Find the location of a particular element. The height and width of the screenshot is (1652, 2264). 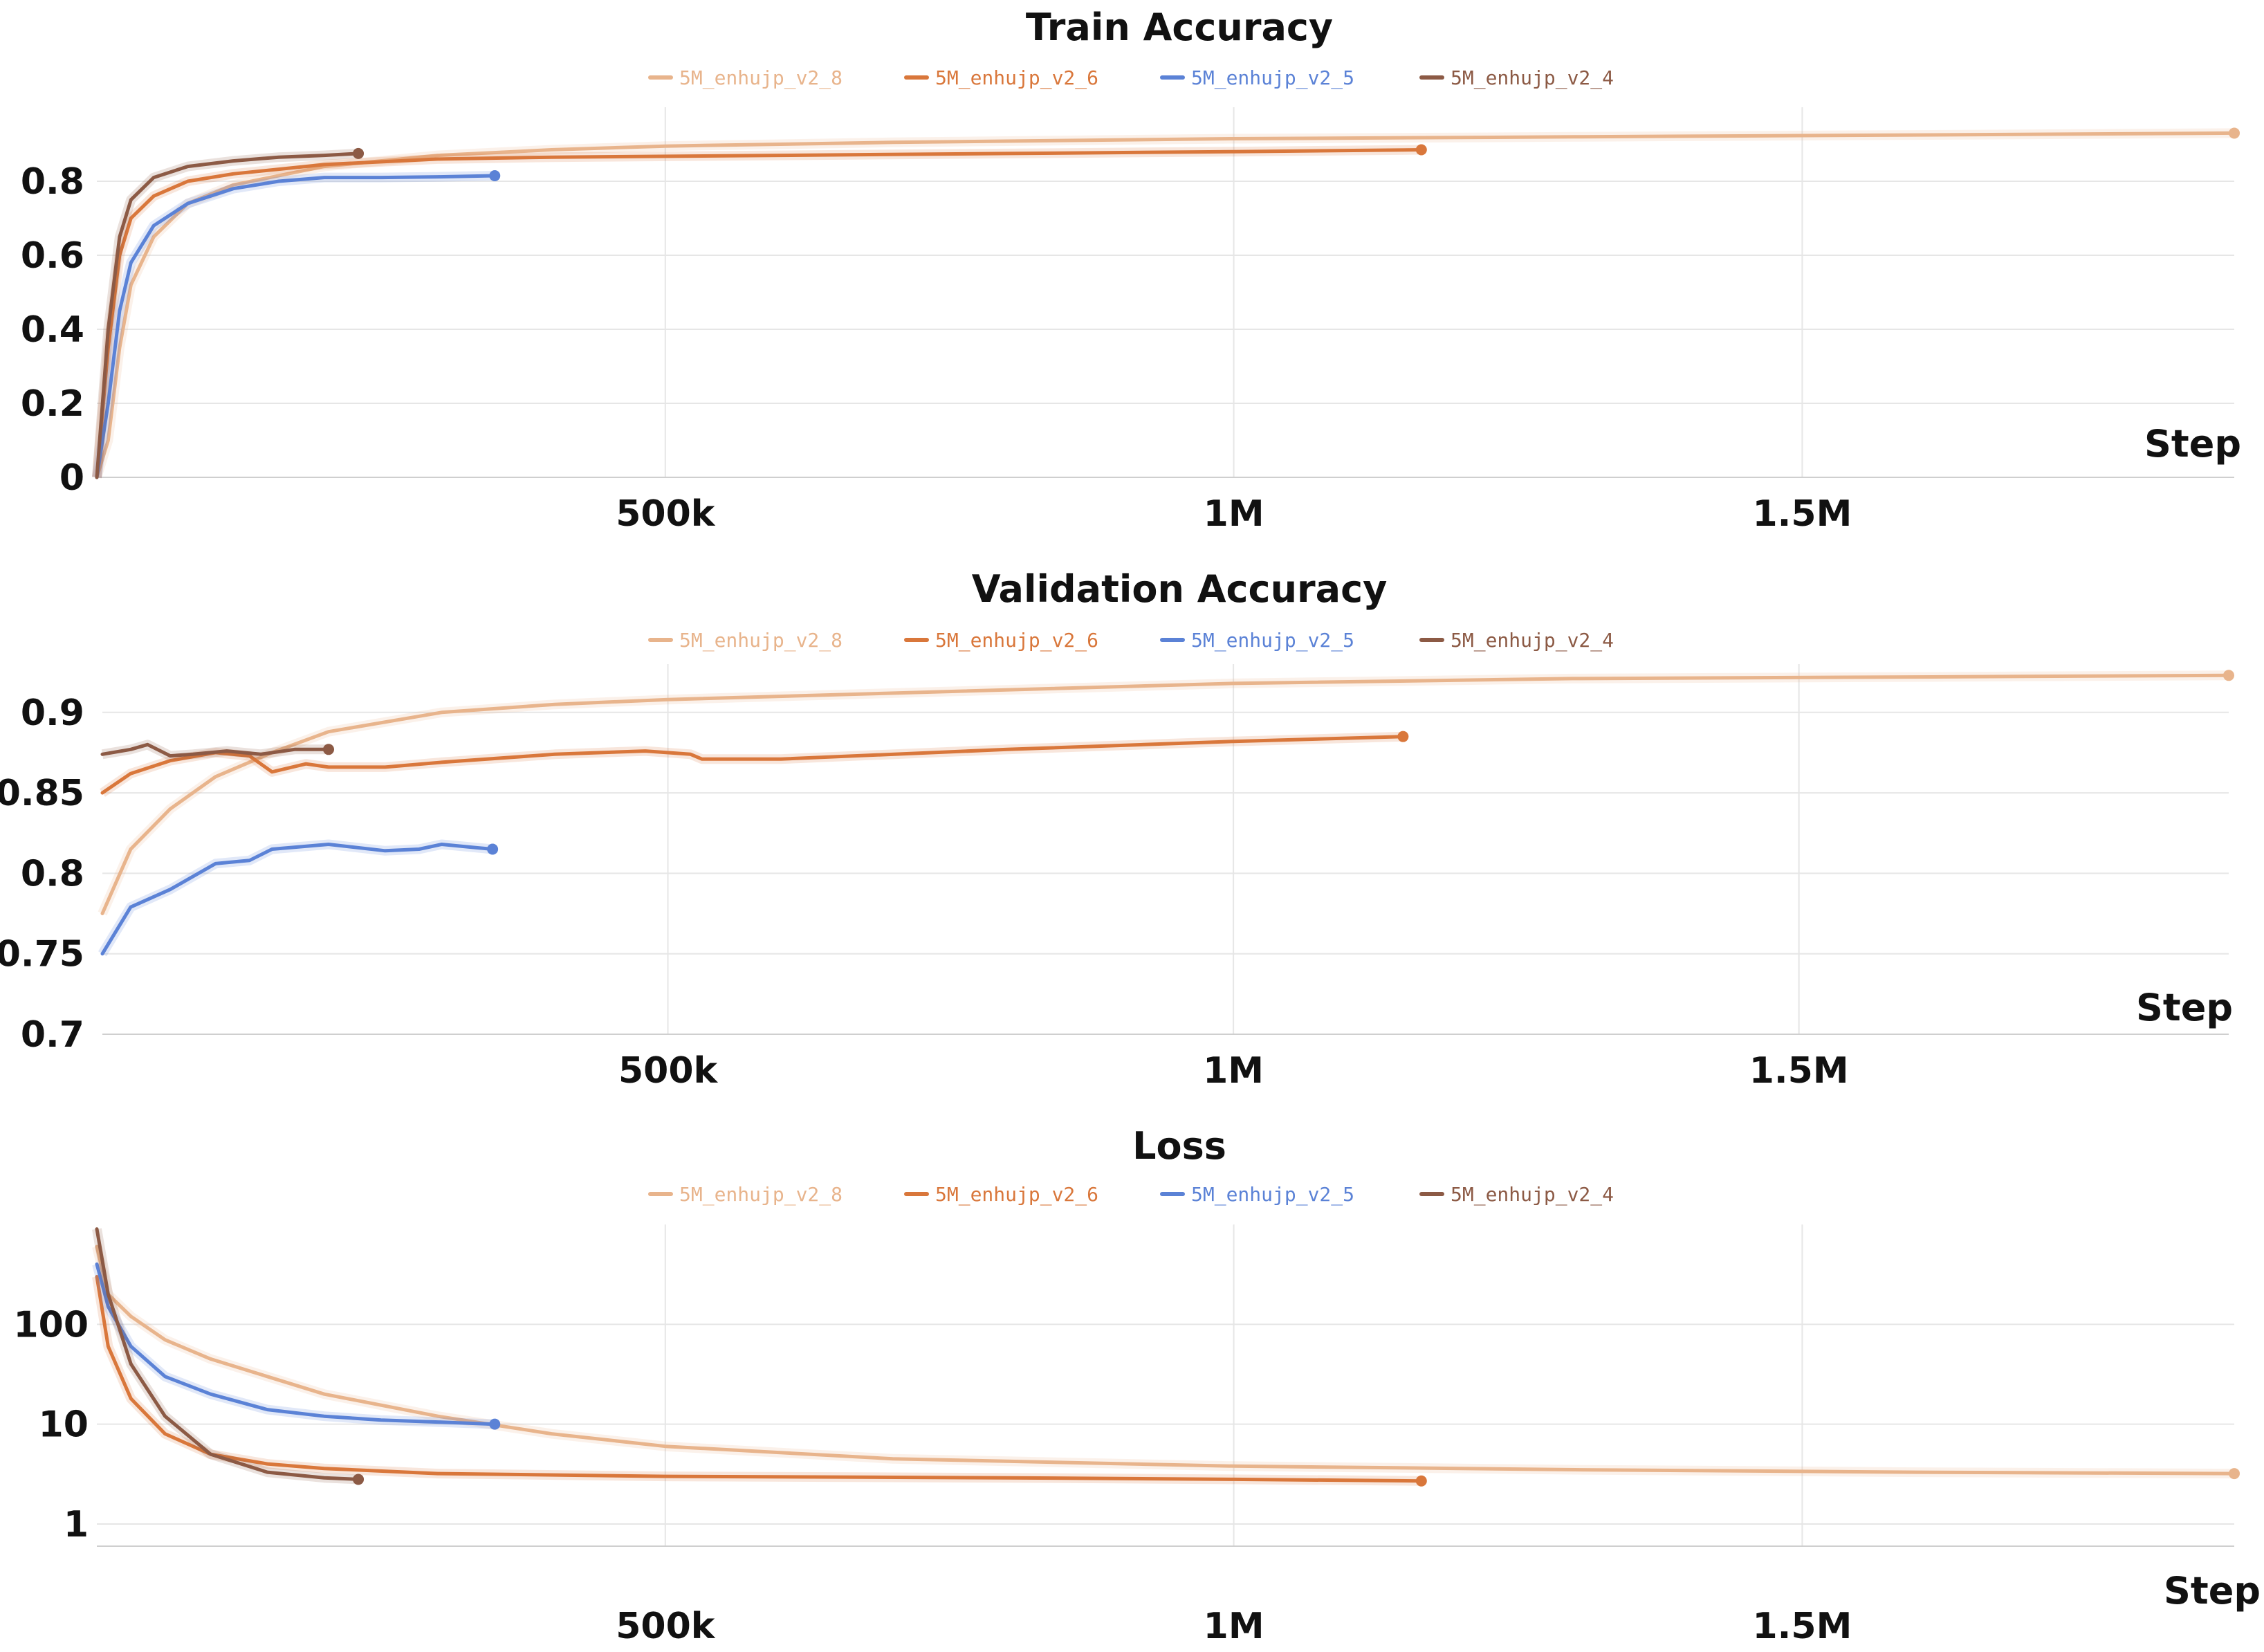

y-tick-label: 0.7 is located at coordinates (52, 1035).